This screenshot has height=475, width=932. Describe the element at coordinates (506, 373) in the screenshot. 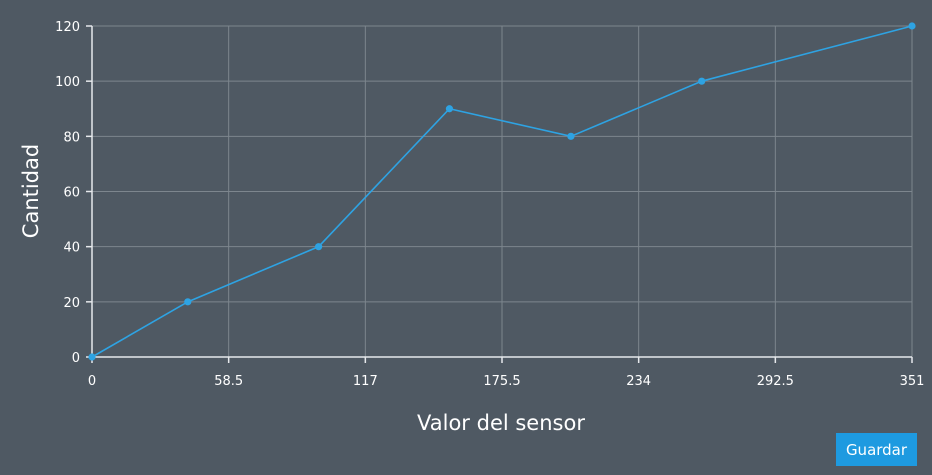

I see `x-axis-ticks: 0 58.5 117 175.5 234 292.5 351` at that location.